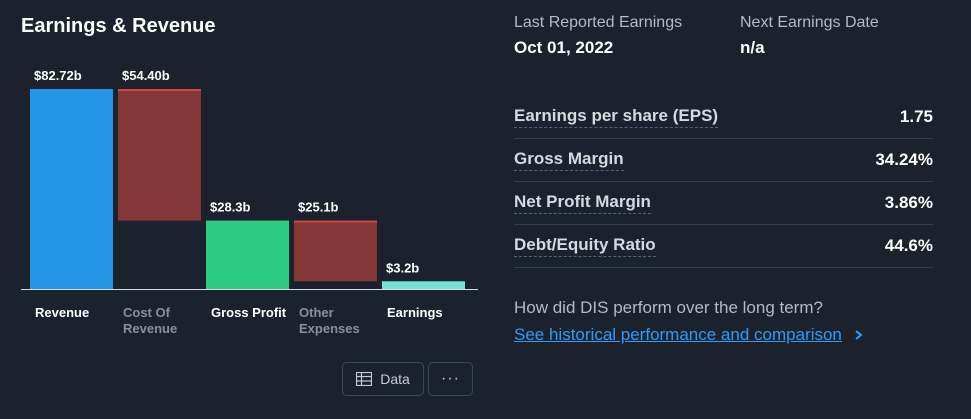 The image size is (971, 419). Describe the element at coordinates (230, 207) in the screenshot. I see `bar-value-label: $28.3b` at that location.